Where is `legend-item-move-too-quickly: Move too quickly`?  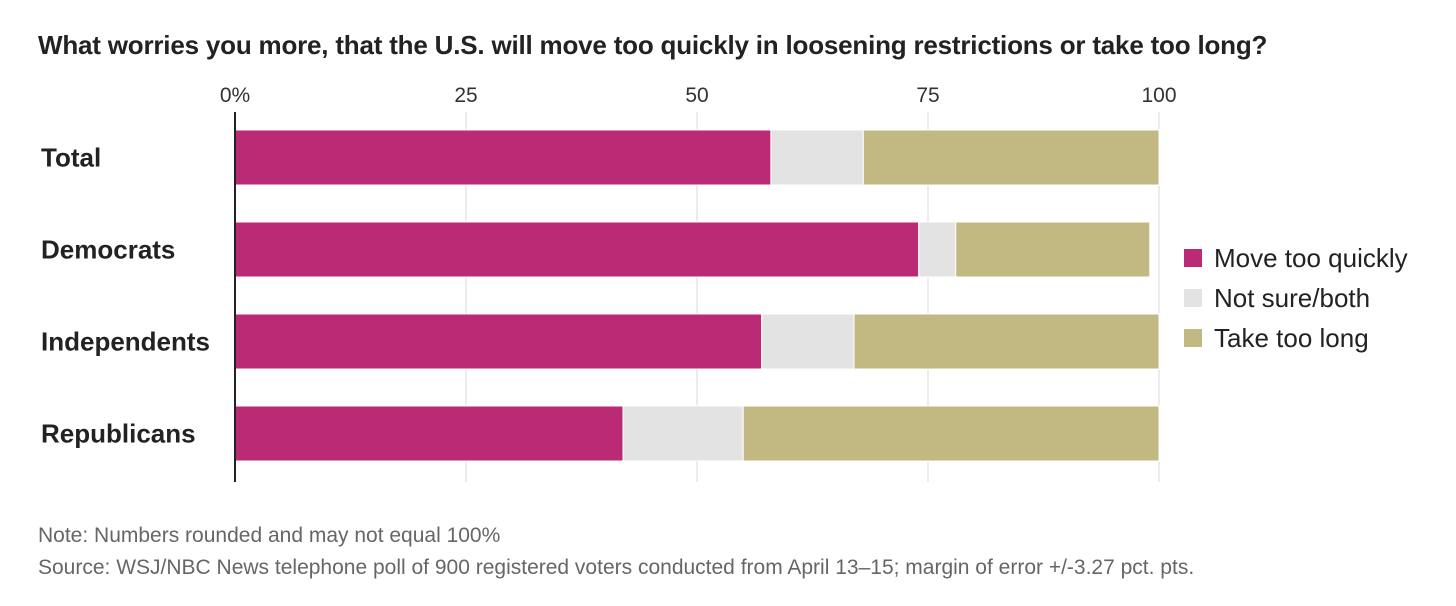
legend-item-move-too-quickly: Move too quickly is located at coordinates (1296, 258).